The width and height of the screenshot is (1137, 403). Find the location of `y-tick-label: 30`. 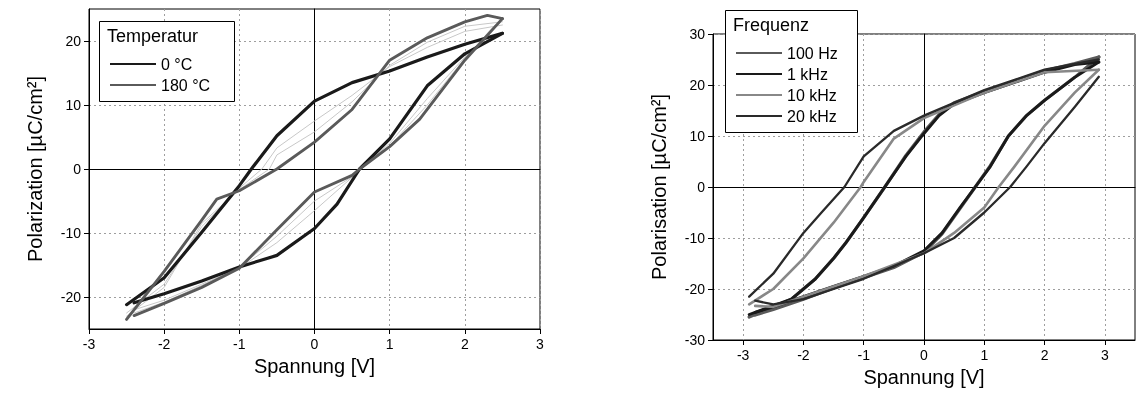

y-tick-label: 30 is located at coordinates (697, 34).